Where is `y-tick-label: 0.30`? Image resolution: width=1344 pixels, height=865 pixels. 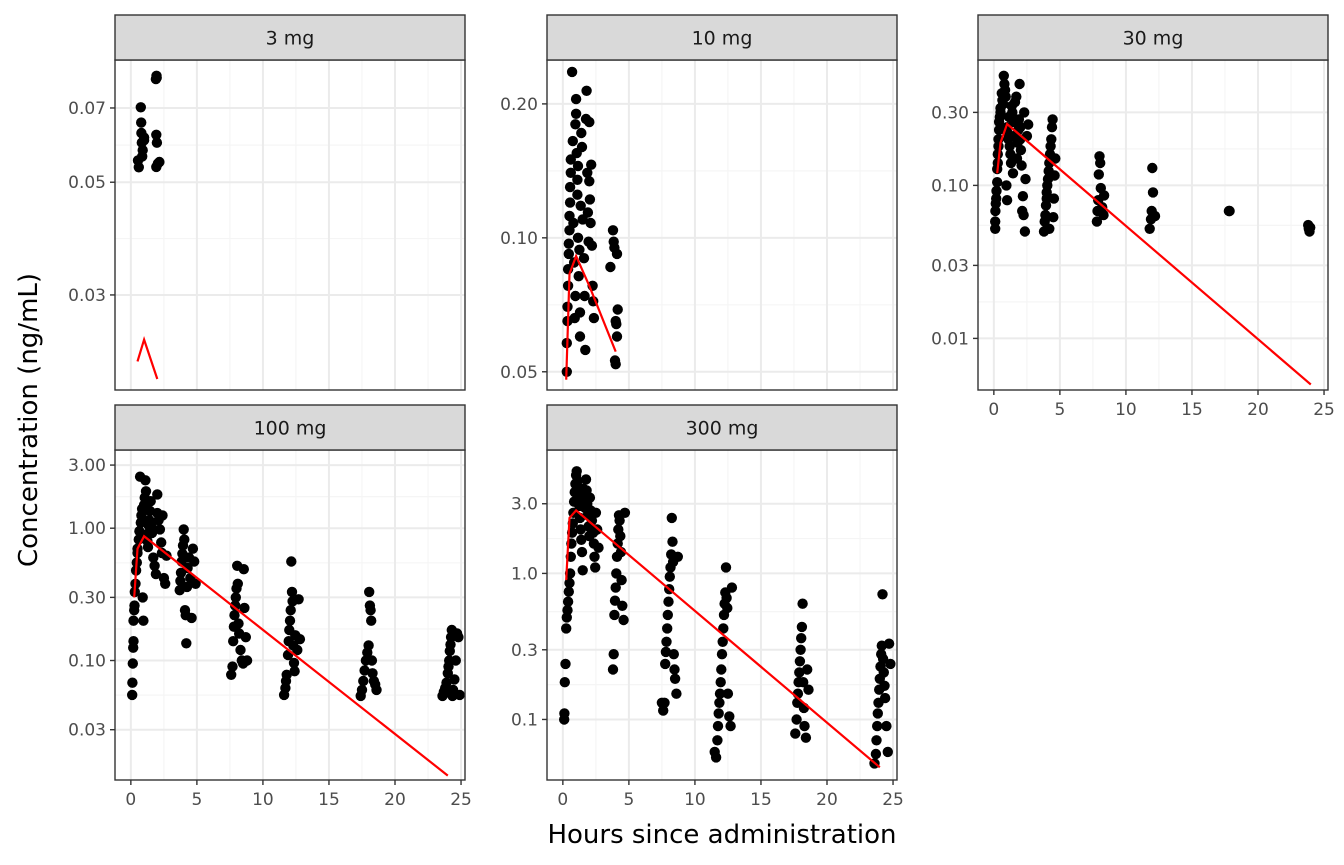
y-tick-label: 0.30 is located at coordinates (950, 113).